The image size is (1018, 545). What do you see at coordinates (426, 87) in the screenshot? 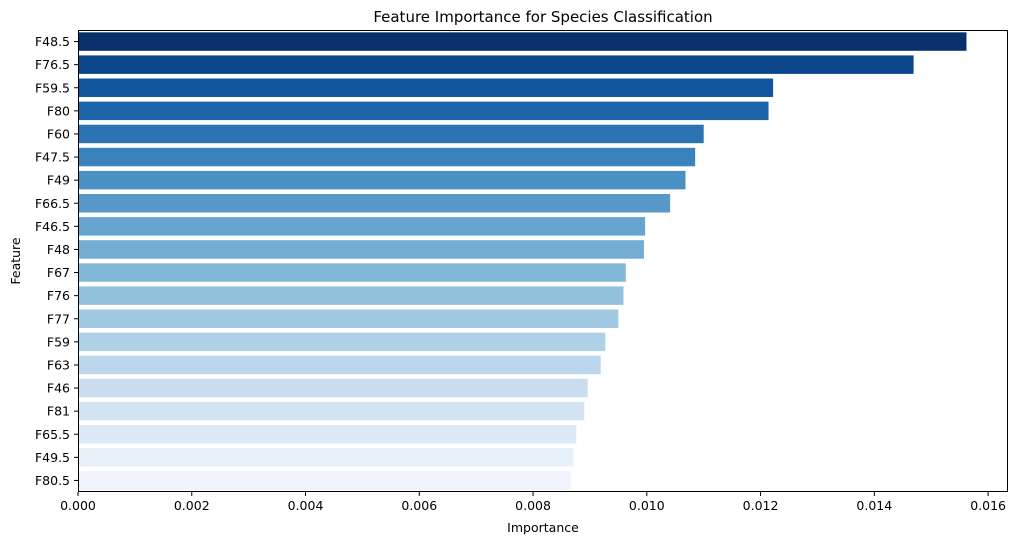
I see `bar-F59.5` at bounding box center [426, 87].